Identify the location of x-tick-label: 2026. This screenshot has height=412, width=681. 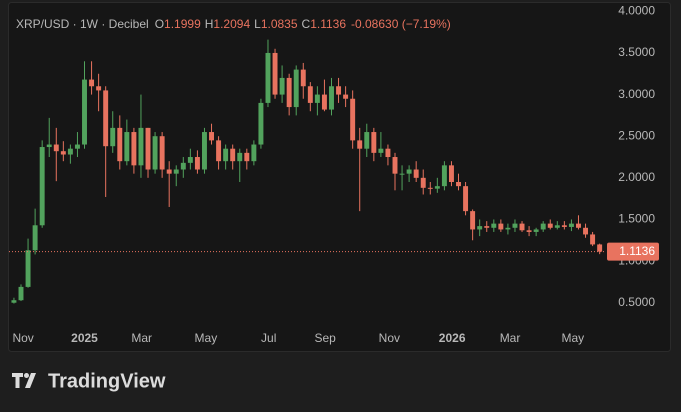
(452, 338).